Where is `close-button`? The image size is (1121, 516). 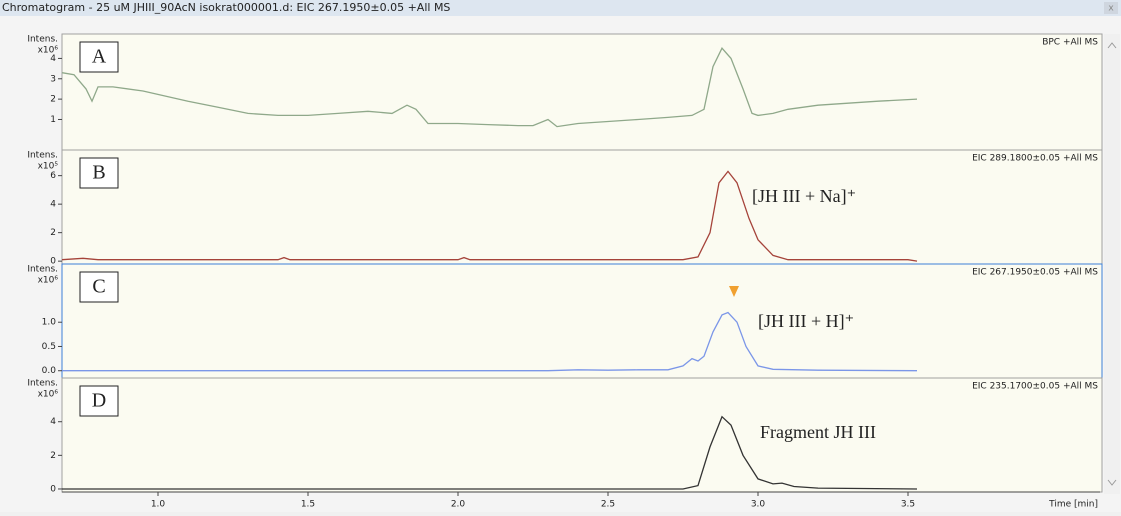 close-button is located at coordinates (1111, 8).